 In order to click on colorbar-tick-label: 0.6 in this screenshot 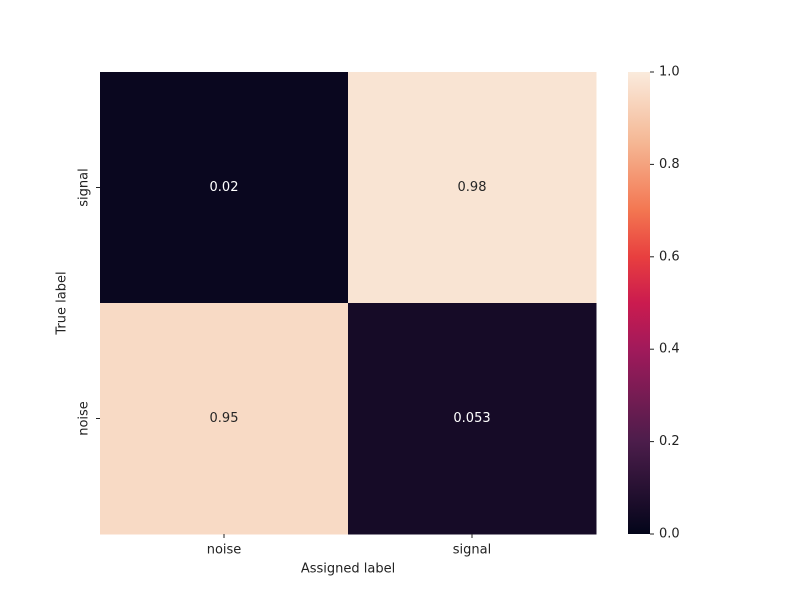, I will do `click(669, 256)`.